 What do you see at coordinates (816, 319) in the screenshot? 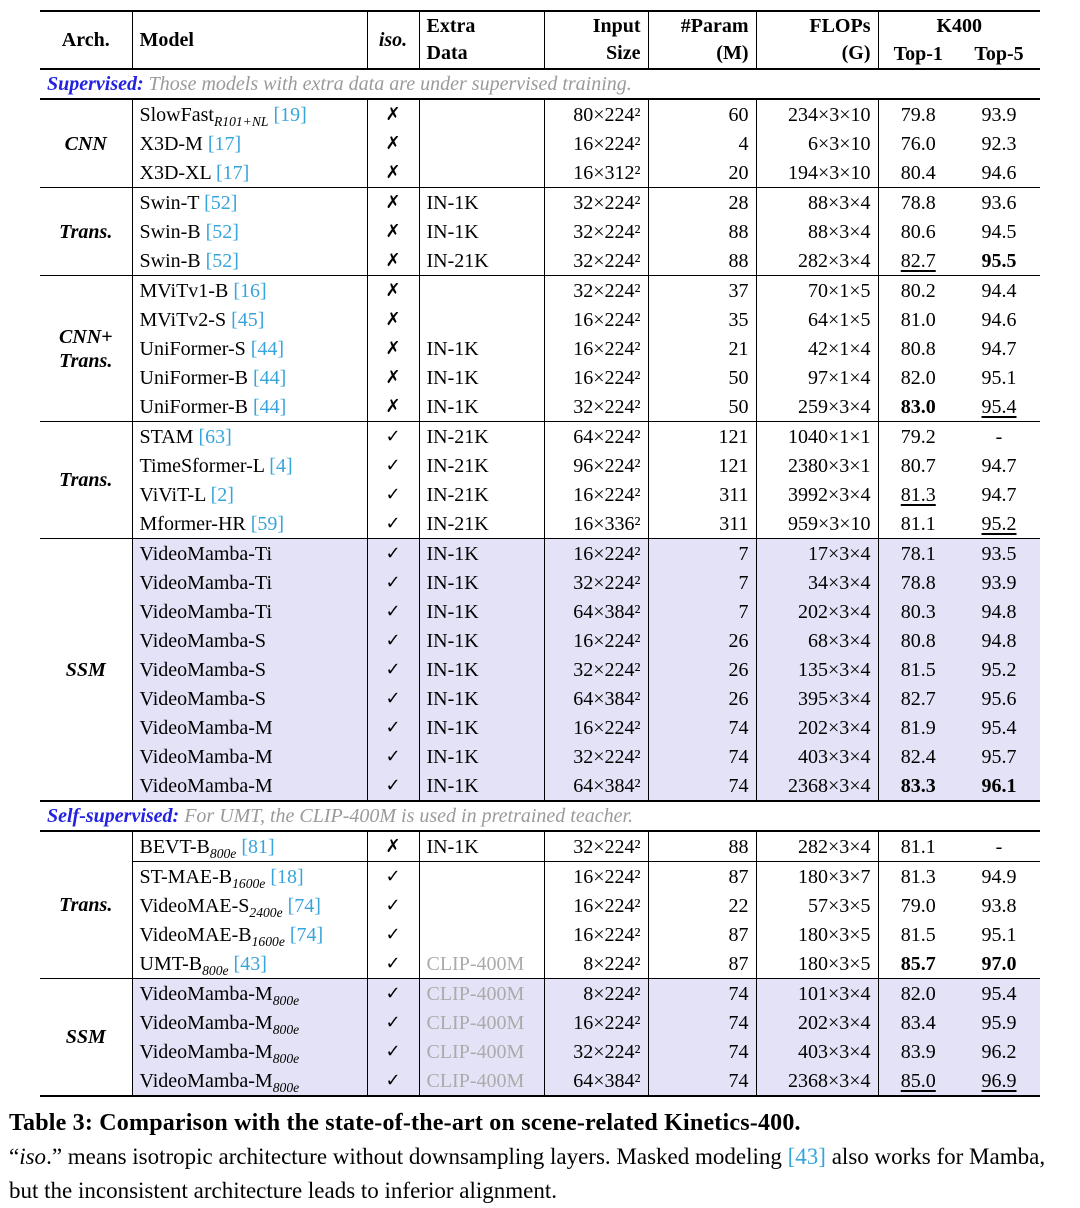
I see `flops-cell: 64×1×5` at bounding box center [816, 319].